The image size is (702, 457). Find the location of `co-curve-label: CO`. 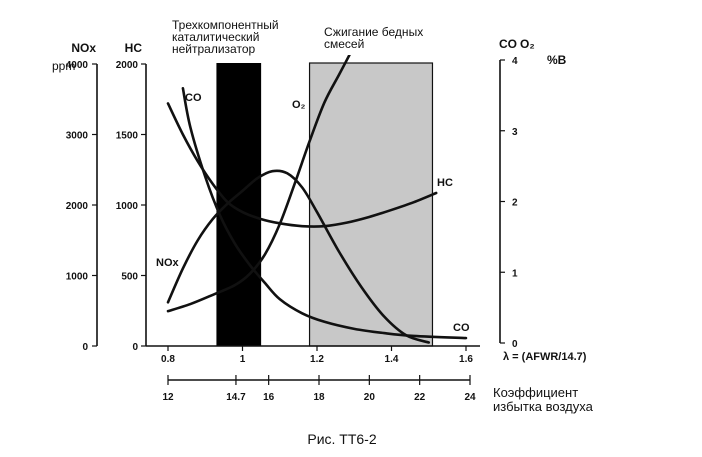

co-curve-label: CO is located at coordinates (193, 98).